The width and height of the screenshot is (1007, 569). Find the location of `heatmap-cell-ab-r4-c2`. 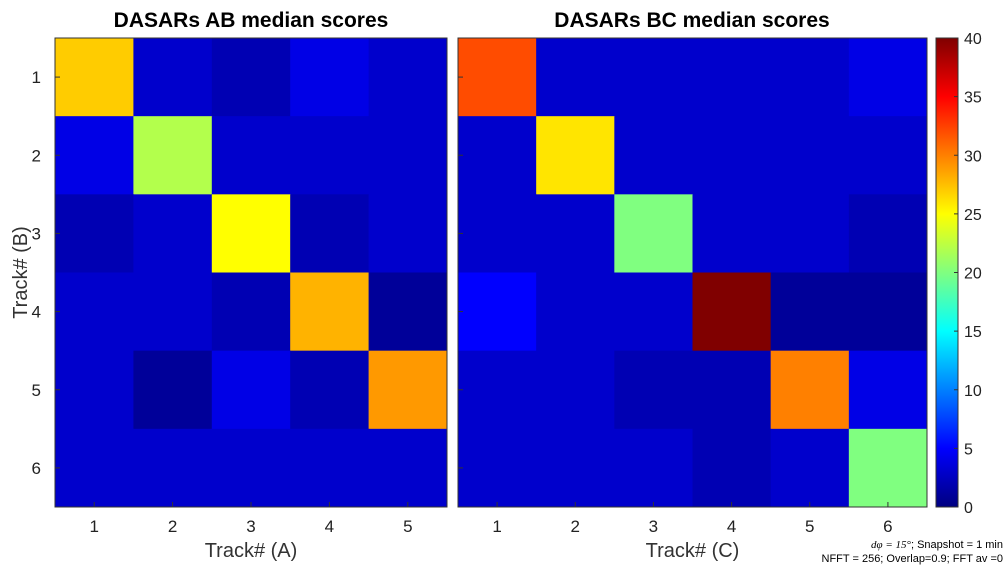

heatmap-cell-ab-r4-c2 is located at coordinates (173, 312).